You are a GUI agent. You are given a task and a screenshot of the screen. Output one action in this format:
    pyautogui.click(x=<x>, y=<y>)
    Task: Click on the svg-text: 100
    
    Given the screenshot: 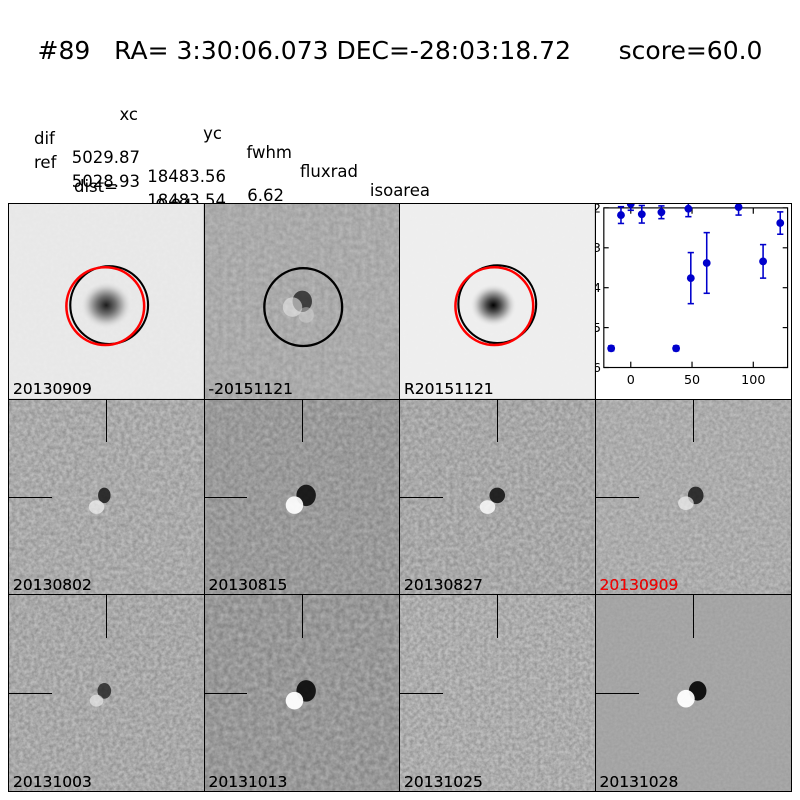 What is the action you would take?
    pyautogui.click(x=753, y=379)
    